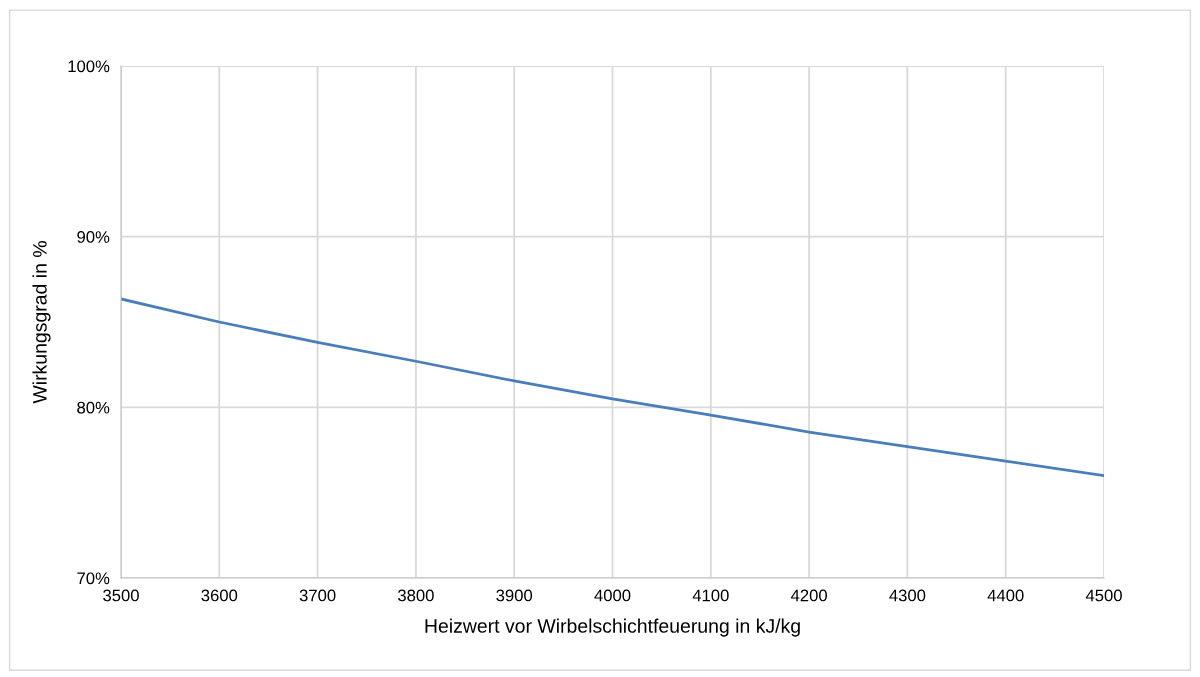 The width and height of the screenshot is (1200, 677). I want to click on x-tick-label: 4500, so click(1103, 595).